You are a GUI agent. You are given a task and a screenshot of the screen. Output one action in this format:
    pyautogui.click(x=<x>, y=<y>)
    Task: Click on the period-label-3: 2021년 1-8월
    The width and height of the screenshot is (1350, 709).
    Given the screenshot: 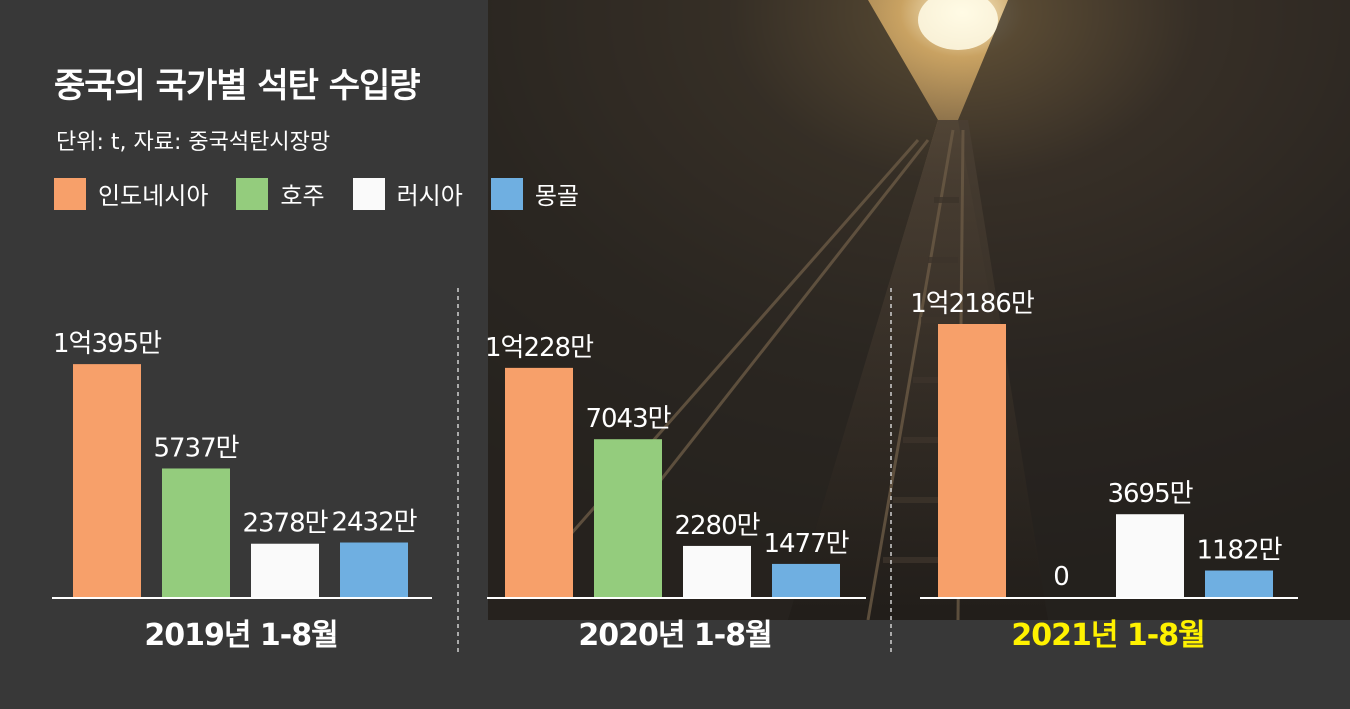 What is the action you would take?
    pyautogui.click(x=1107, y=635)
    